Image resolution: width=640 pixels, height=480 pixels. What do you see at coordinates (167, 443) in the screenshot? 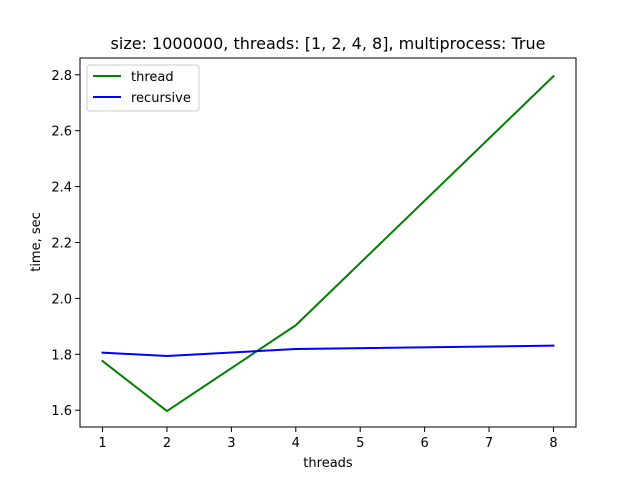
I see `x-tick-label-2: 2` at bounding box center [167, 443].